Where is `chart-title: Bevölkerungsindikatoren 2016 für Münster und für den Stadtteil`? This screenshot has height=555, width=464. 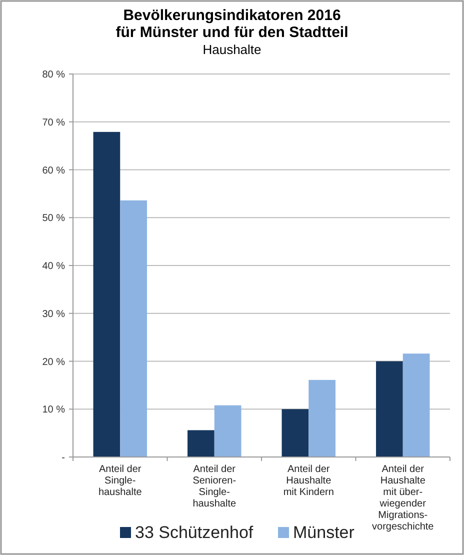
chart-title: Bevölkerungsindikatoren 2016 für Münster und für den Stadtteil is located at coordinates (232, 24).